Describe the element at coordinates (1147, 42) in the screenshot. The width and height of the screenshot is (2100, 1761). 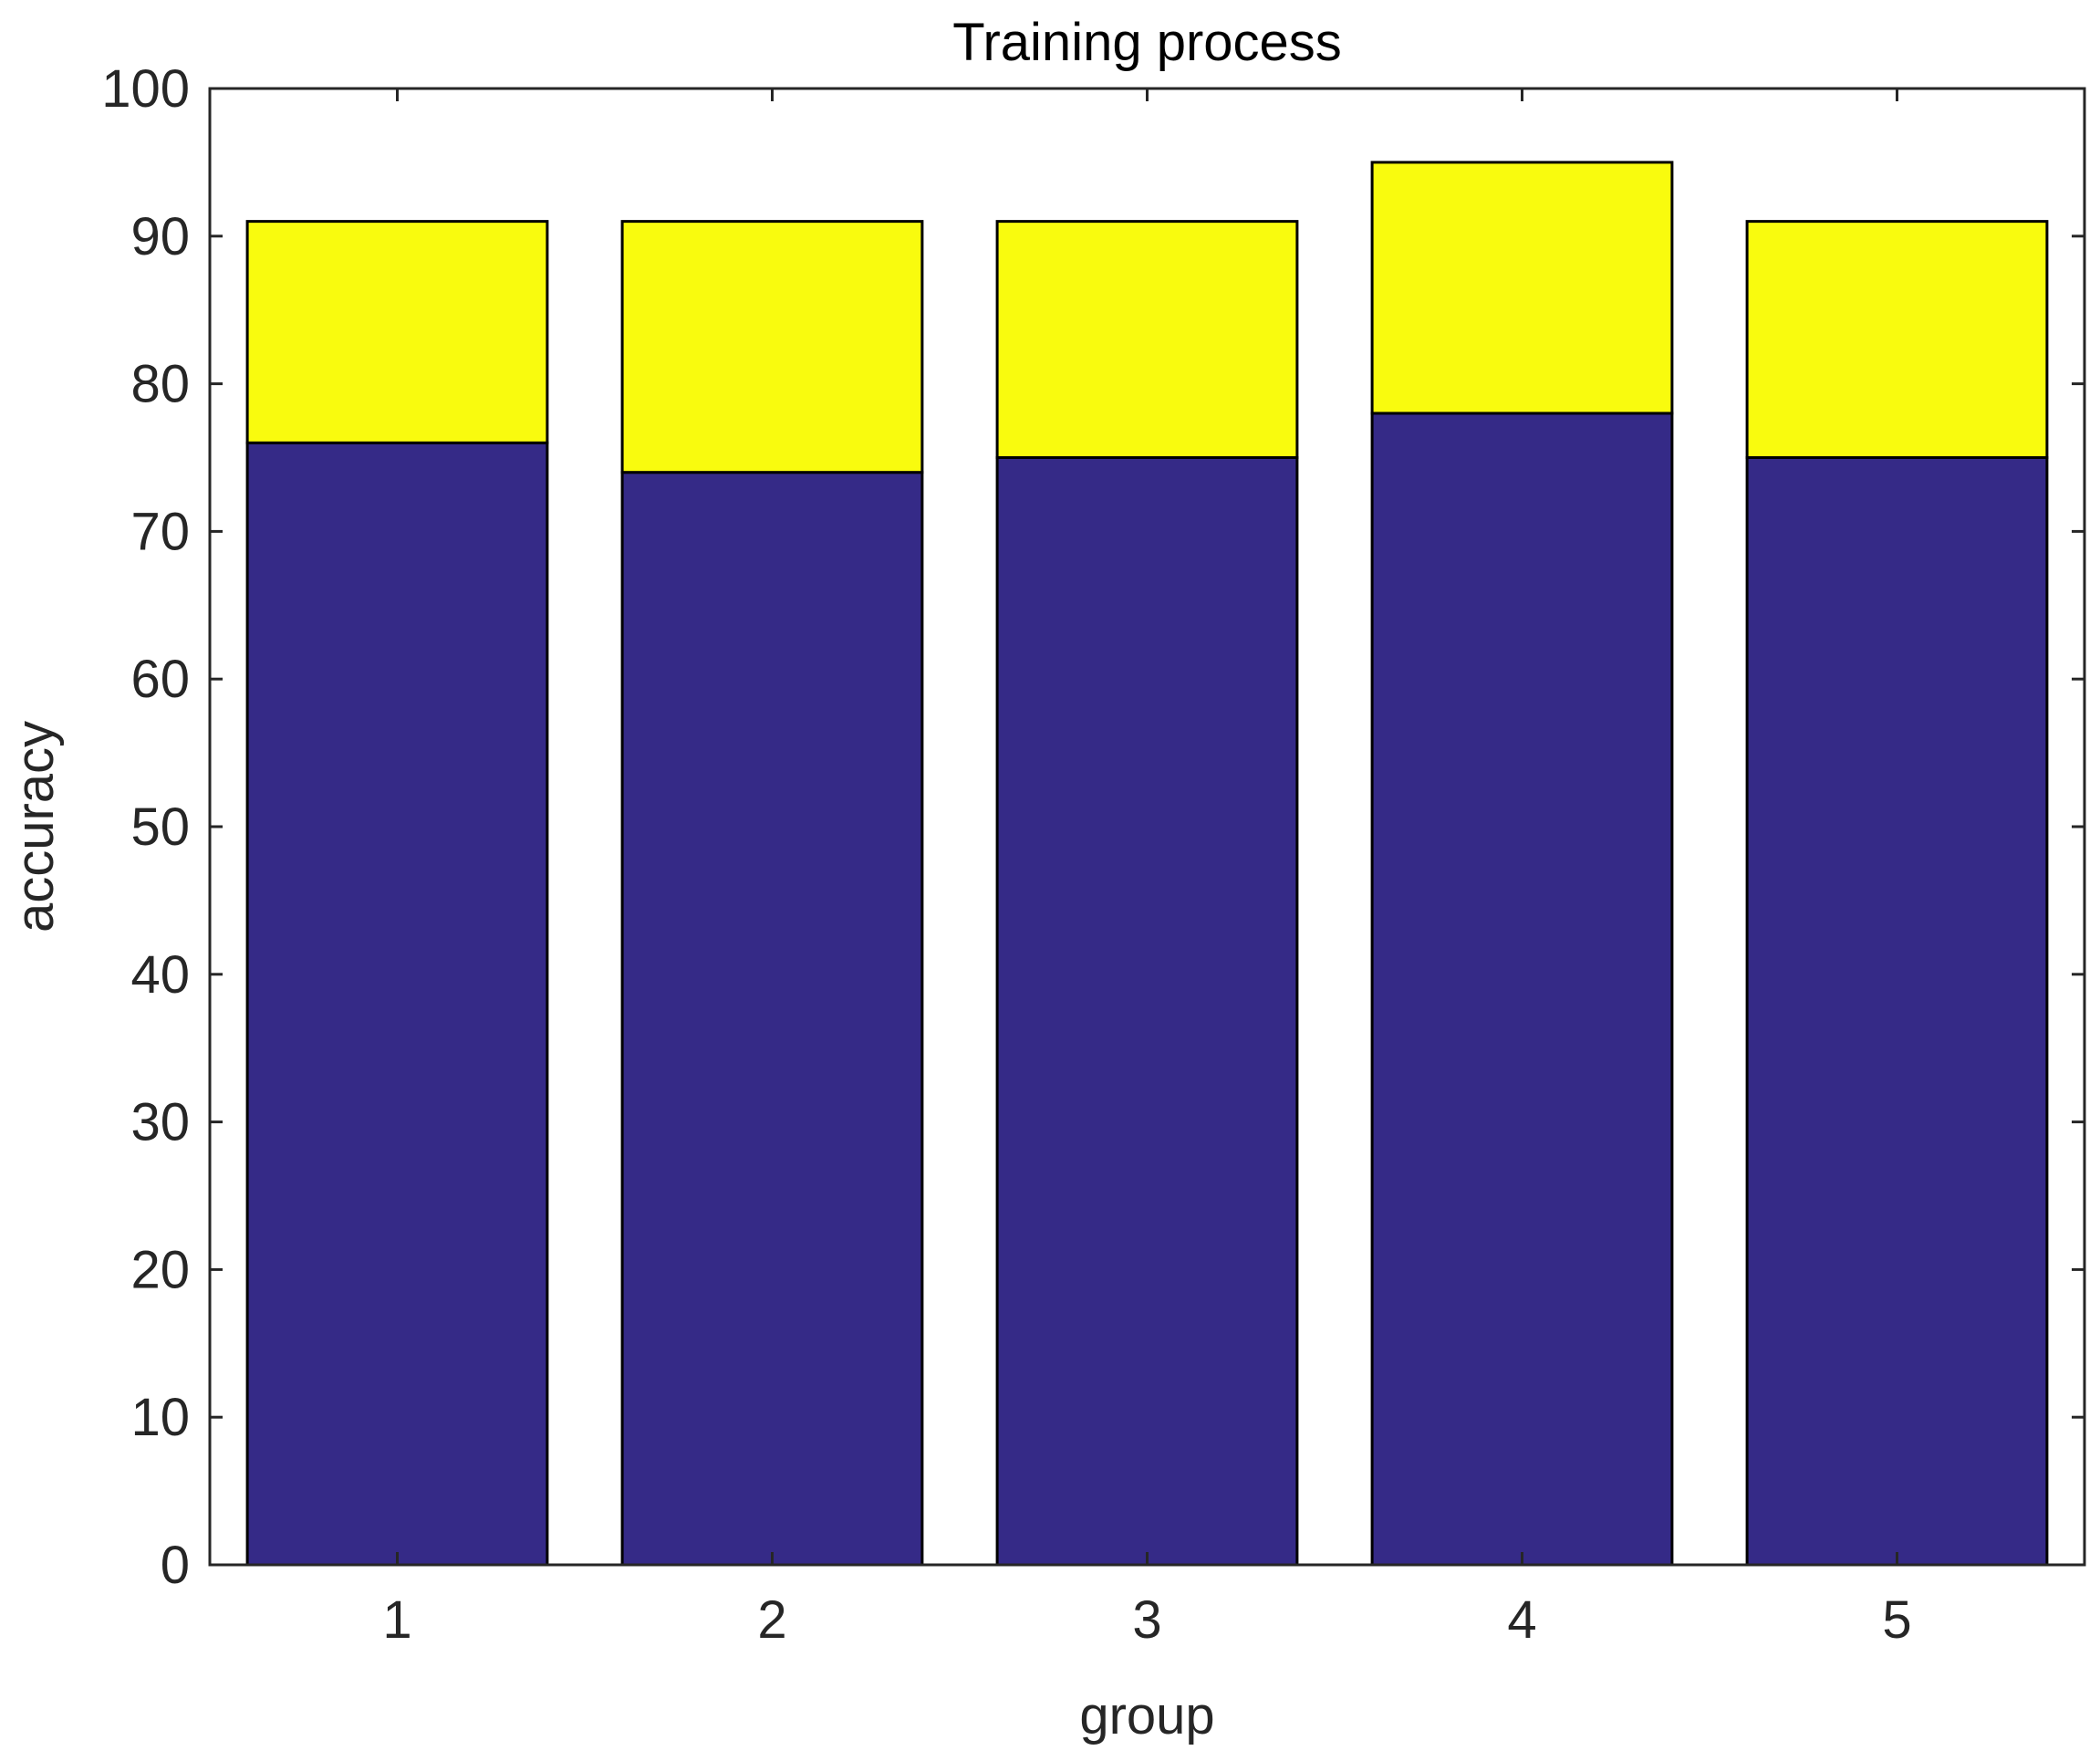
I see `chart-title: Training process` at that location.